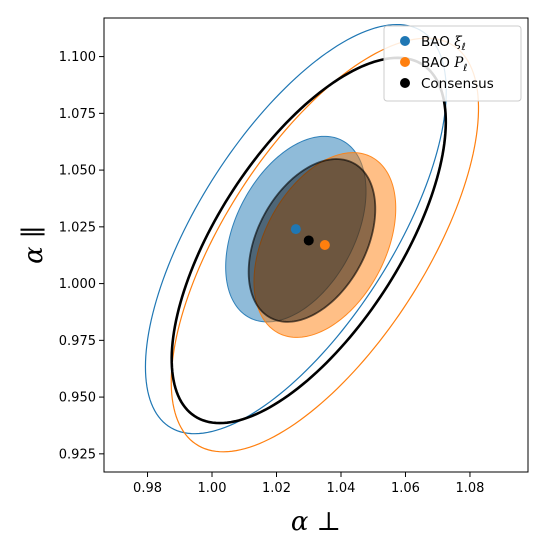 The image size is (548, 548). What do you see at coordinates (444, 64) in the screenshot?
I see `legend-label-bao-p: BAO Pℓ` at bounding box center [444, 64].